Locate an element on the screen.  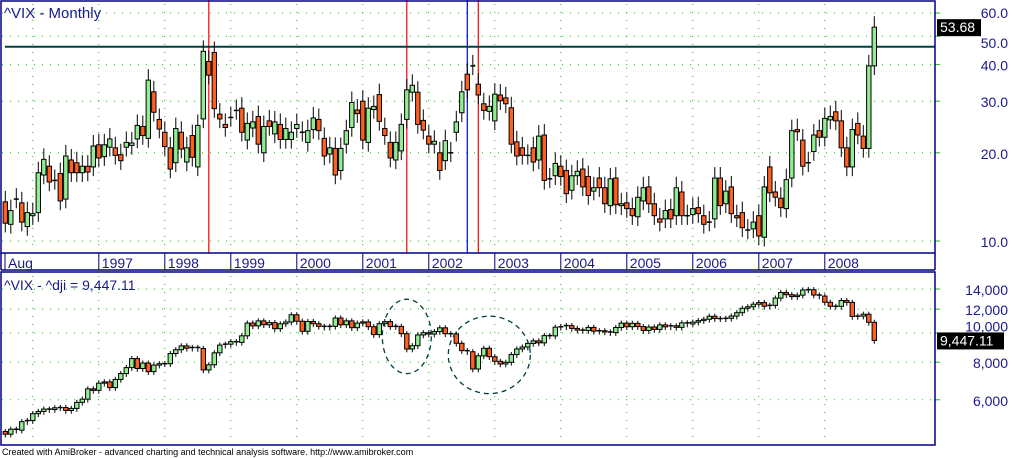
x-tick-label: 2005 is located at coordinates (645, 263).